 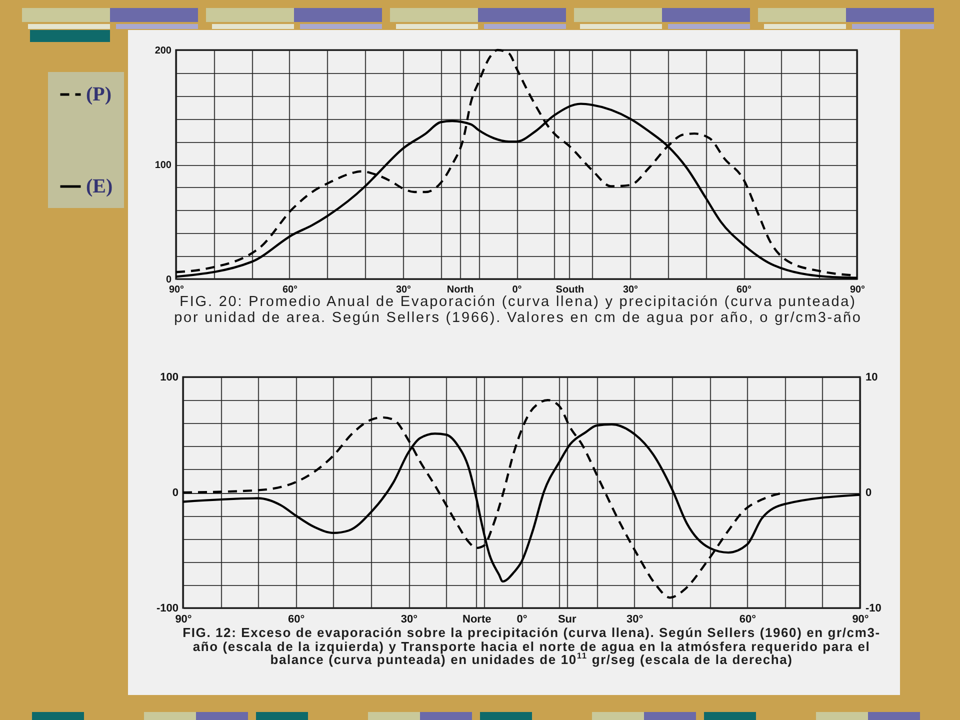 What do you see at coordinates (872, 378) in the screenshot?
I see `y2-tick-label: 10` at bounding box center [872, 378].